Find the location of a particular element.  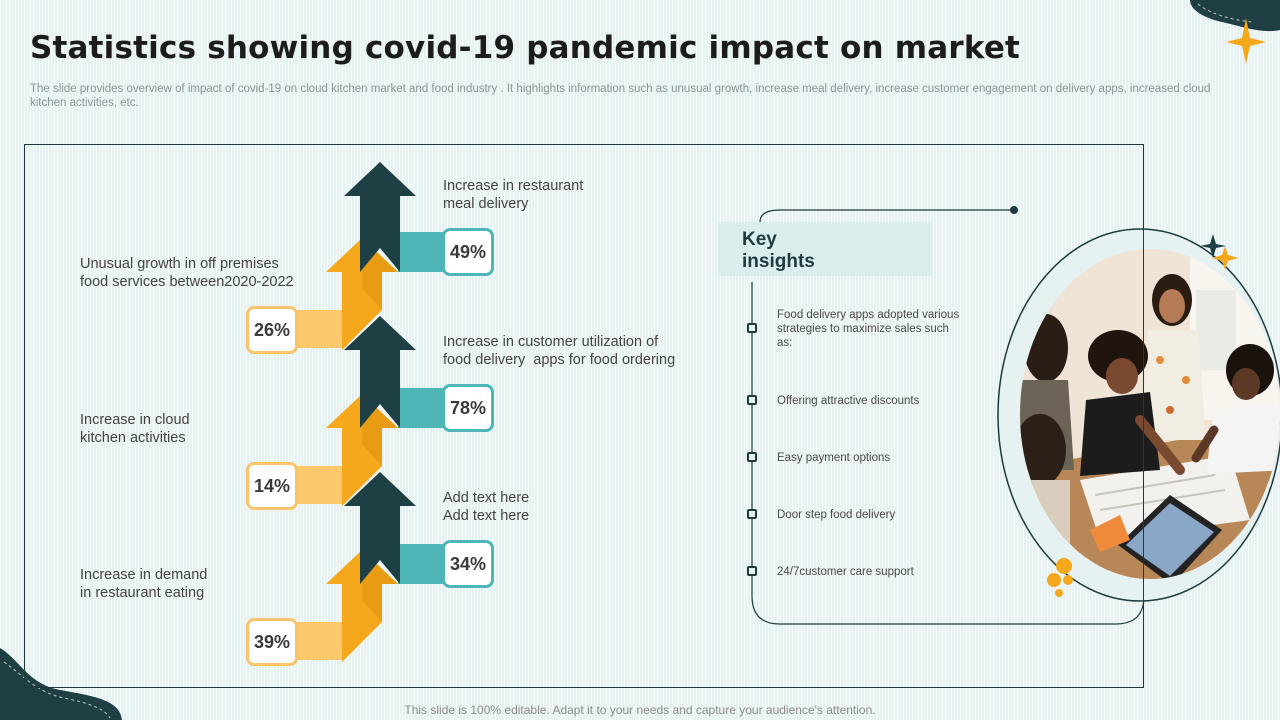

stat-value-placeholder: 34% is located at coordinates (468, 564).